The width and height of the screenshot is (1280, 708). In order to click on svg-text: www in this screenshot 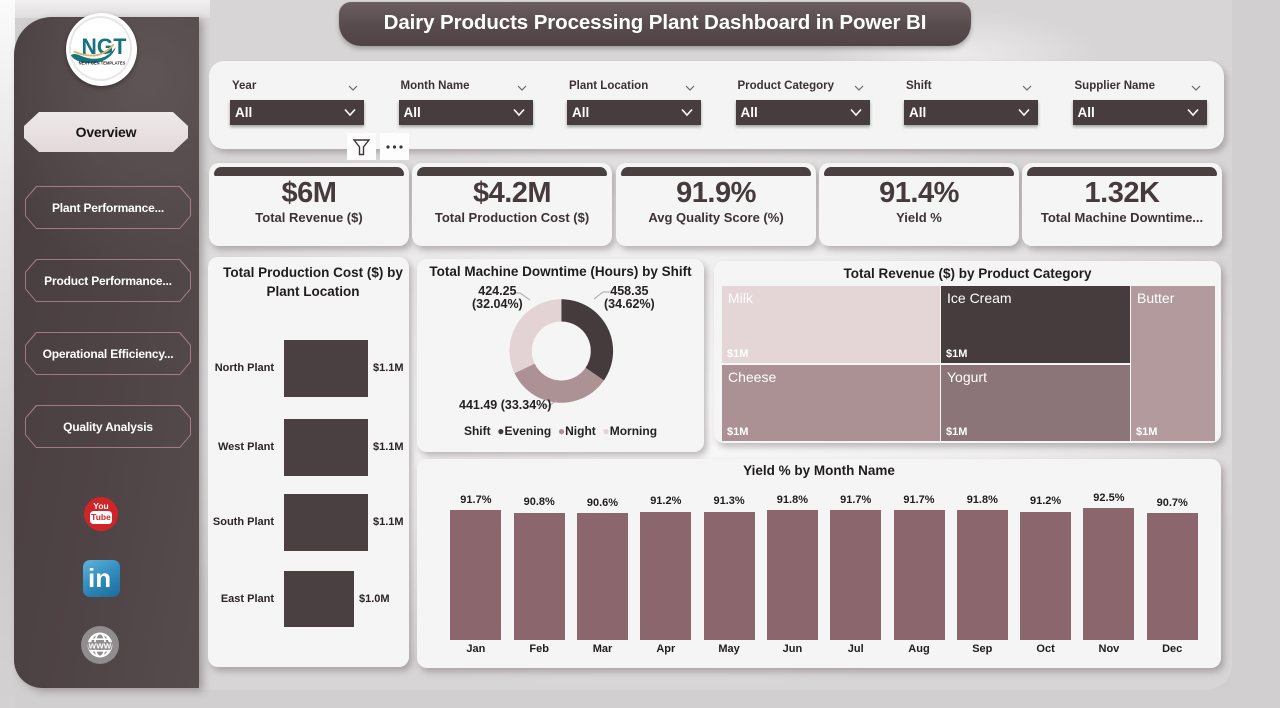, I will do `click(100, 646)`.